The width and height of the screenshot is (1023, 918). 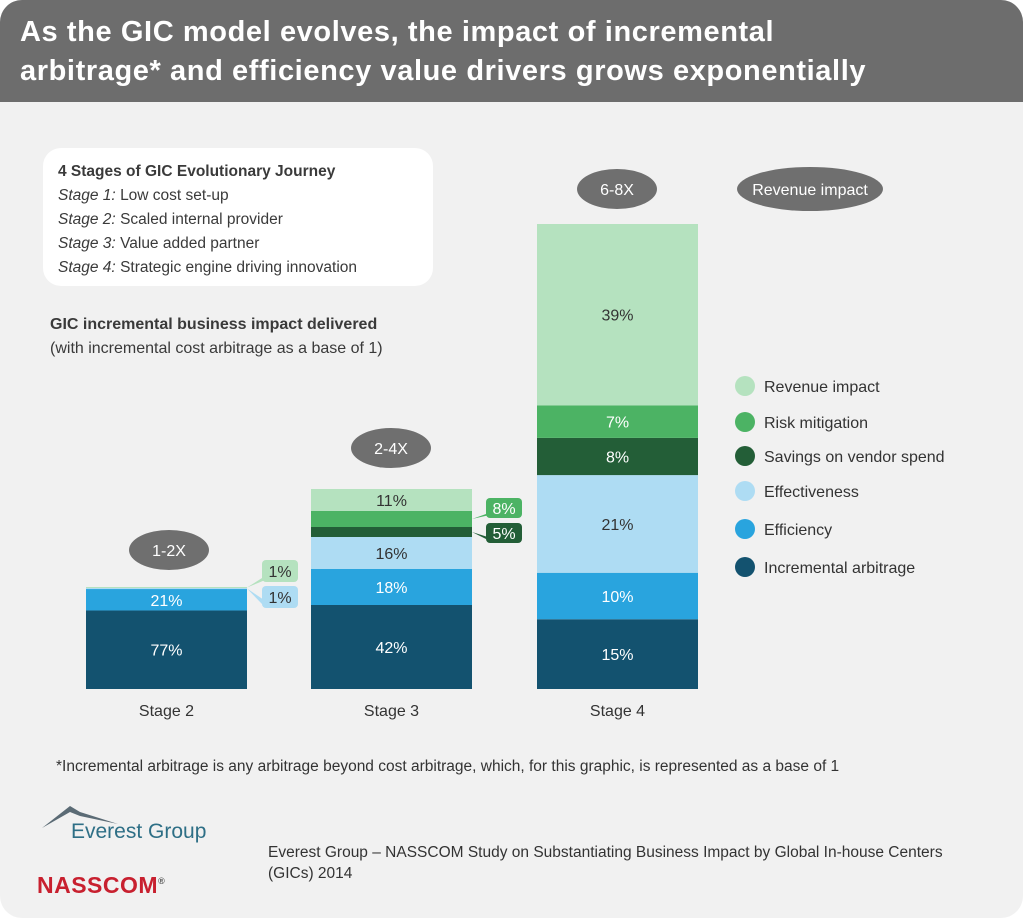 What do you see at coordinates (822, 387) in the screenshot?
I see `legend-label-0: Revenue impact` at bounding box center [822, 387].